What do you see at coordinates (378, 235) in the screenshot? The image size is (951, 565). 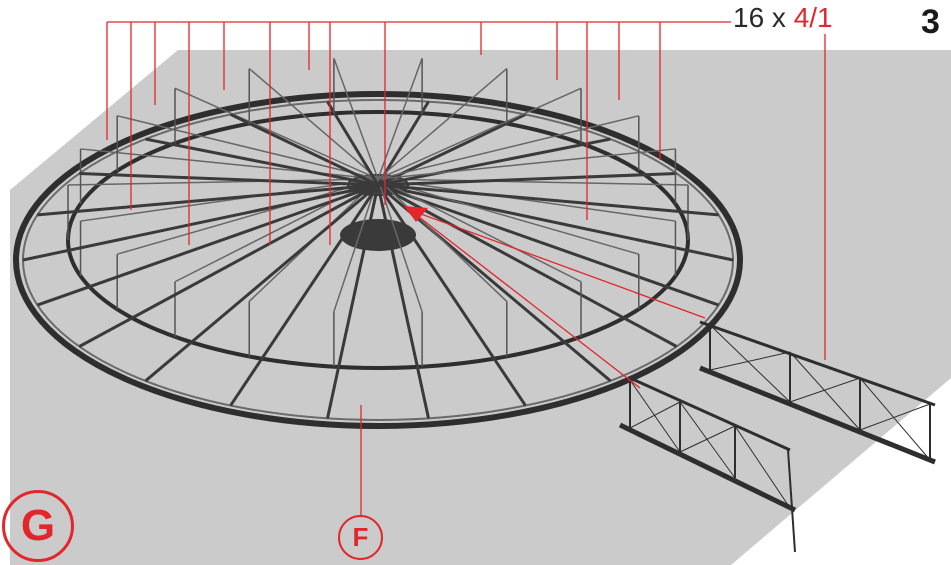 I see `hub-shadow` at bounding box center [378, 235].